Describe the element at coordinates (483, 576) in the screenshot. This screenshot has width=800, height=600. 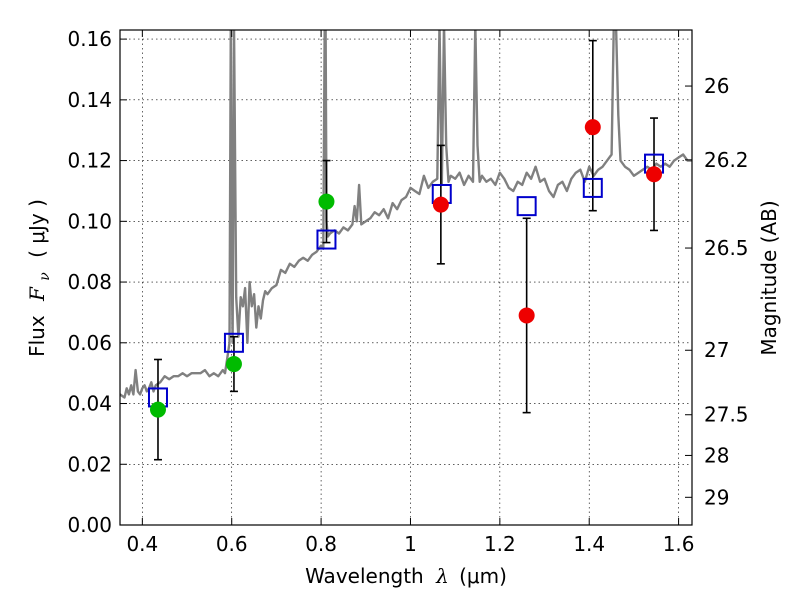
I see `x-axis-label-unit: (μm)` at that location.